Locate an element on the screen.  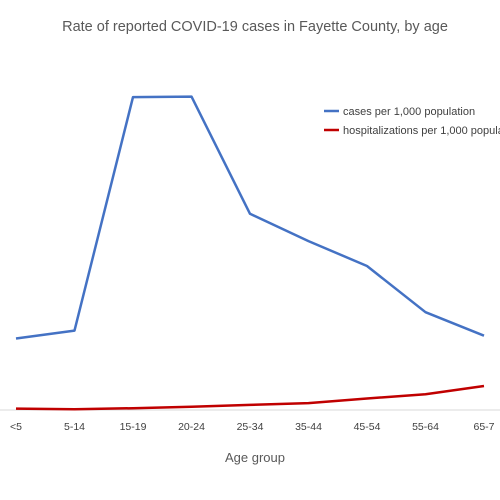
x-tick-label: 15-19 is located at coordinates (133, 427).